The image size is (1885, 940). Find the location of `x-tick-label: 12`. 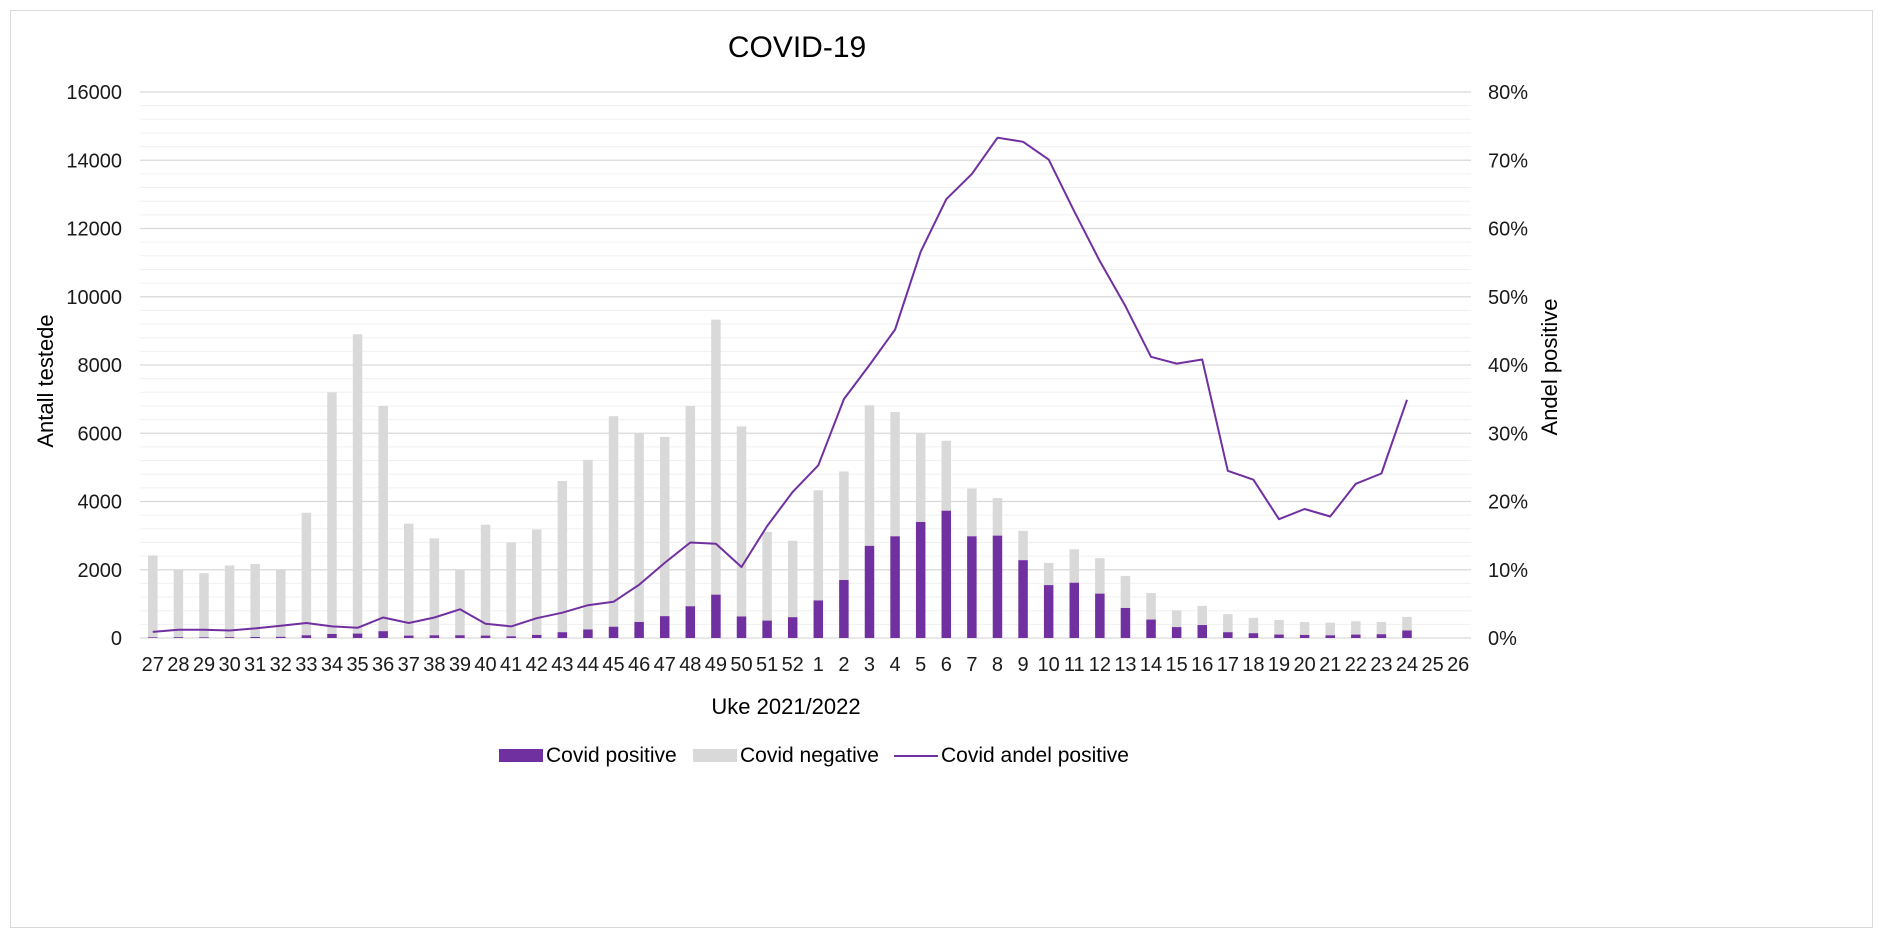

x-tick-label: 12 is located at coordinates (1100, 665).